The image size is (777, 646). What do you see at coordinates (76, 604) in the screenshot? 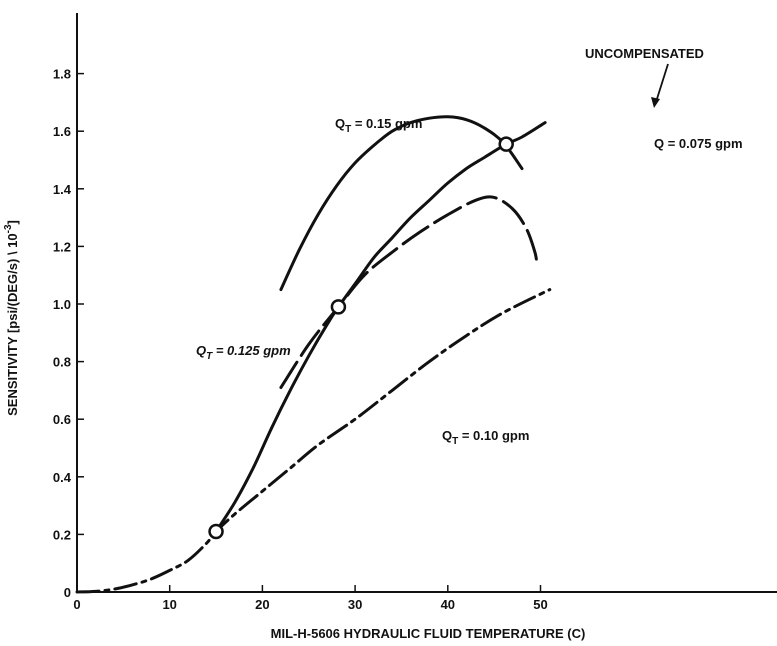
I see `x-tick-label: 0` at bounding box center [76, 604].